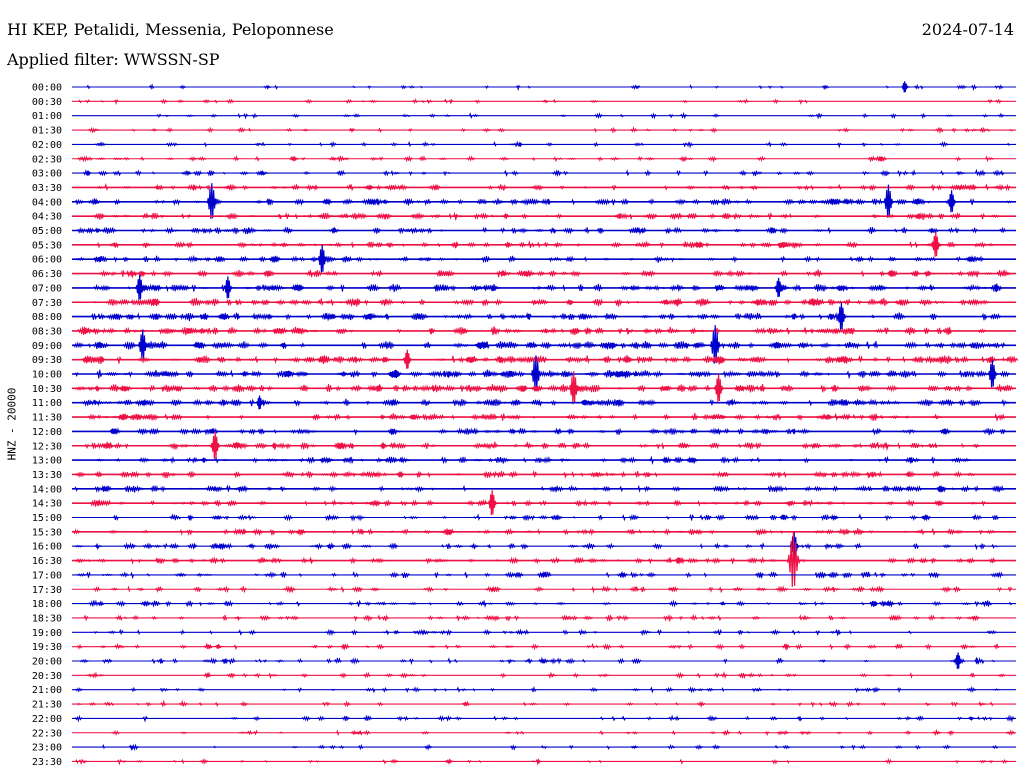  Describe the element at coordinates (47, 274) in the screenshot. I see `row-time-label: 06:30` at that location.